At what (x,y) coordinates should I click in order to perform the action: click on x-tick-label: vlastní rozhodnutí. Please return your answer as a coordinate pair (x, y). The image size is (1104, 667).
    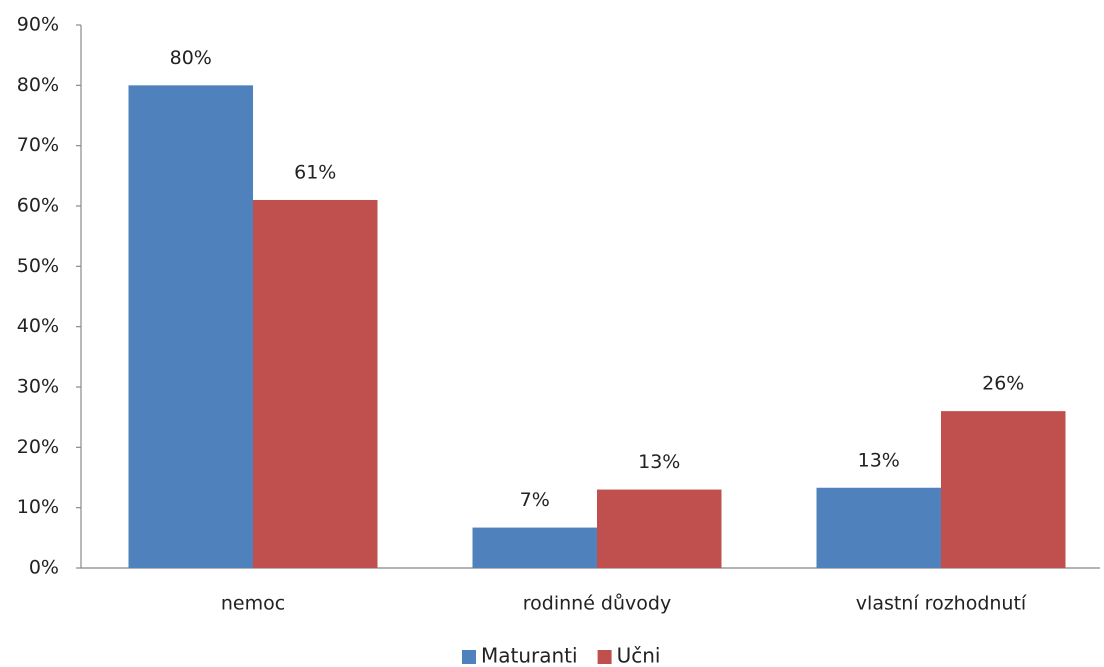
    Looking at the image, I should click on (941, 604).